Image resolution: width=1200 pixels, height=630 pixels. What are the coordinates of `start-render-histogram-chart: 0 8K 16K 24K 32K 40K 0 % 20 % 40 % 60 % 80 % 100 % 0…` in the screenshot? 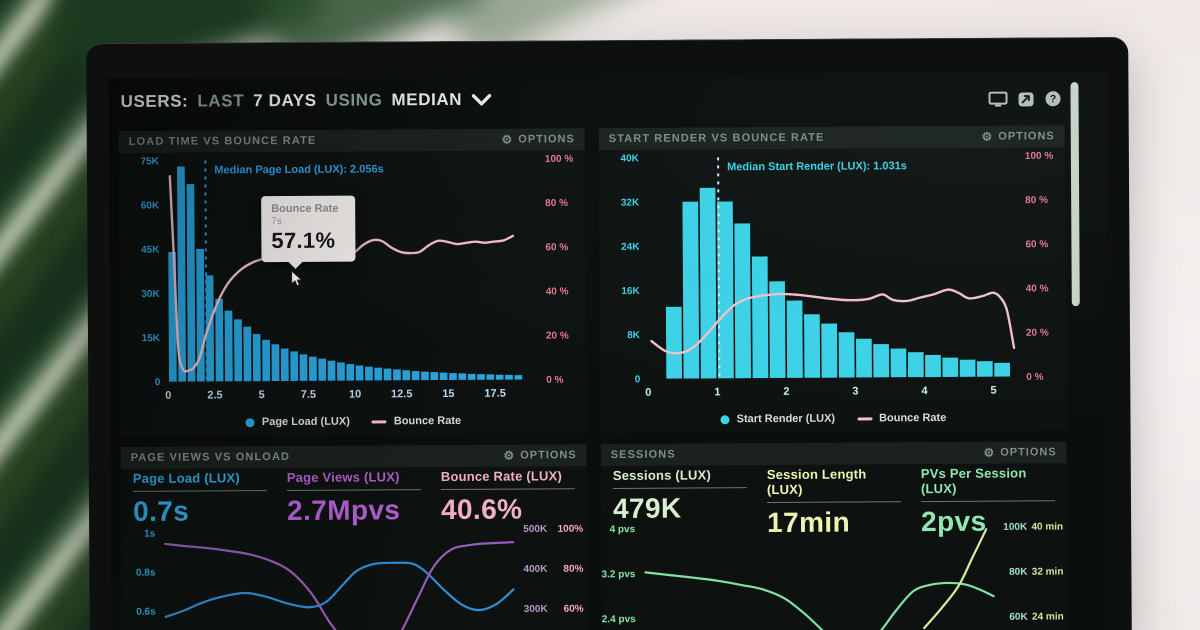 It's located at (837, 275).